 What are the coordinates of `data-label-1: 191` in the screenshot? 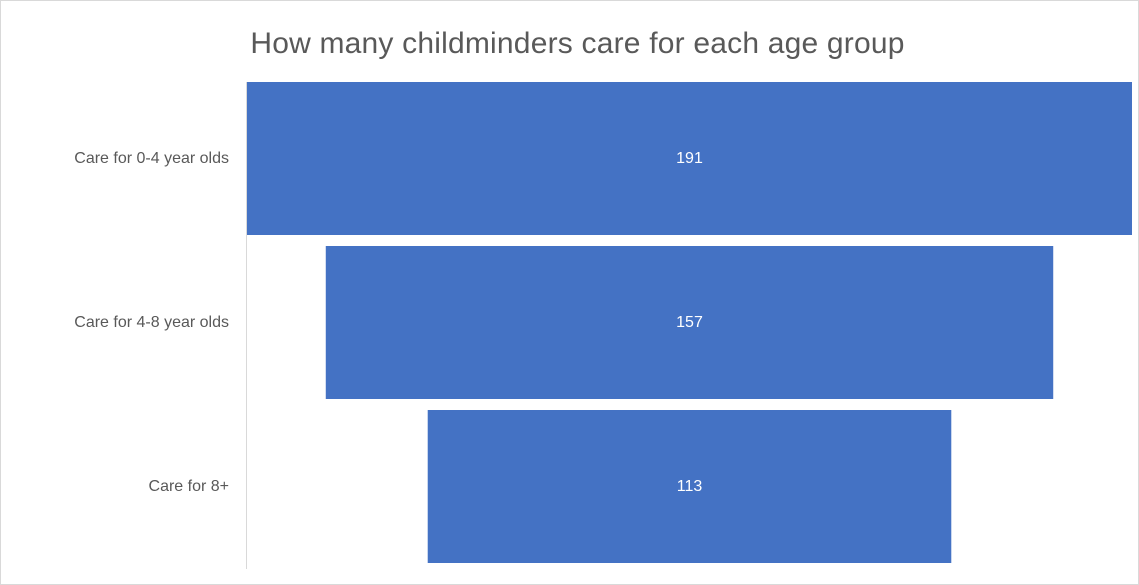 It's located at (689, 158).